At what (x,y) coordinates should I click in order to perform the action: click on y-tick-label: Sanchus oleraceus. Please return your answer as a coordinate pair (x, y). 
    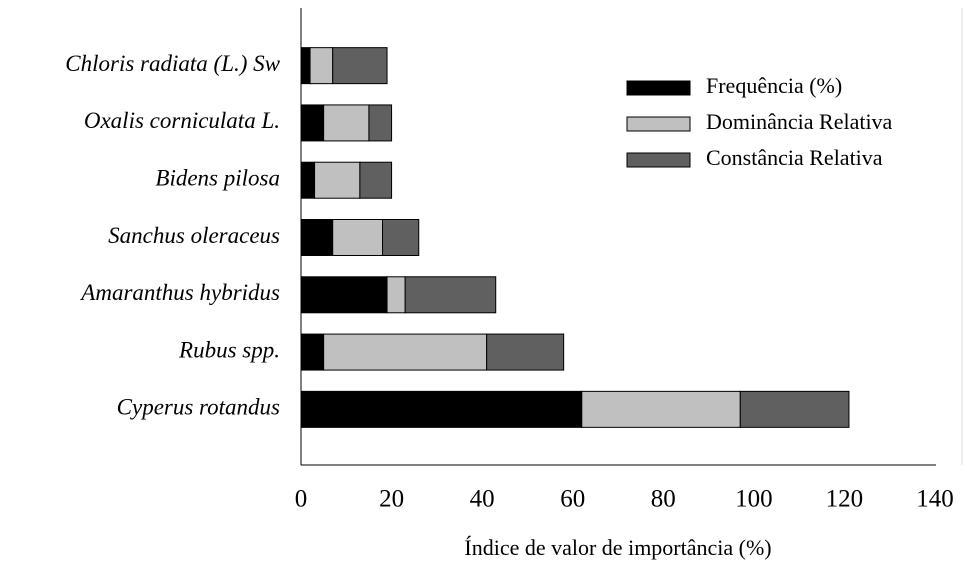
    Looking at the image, I should click on (194, 235).